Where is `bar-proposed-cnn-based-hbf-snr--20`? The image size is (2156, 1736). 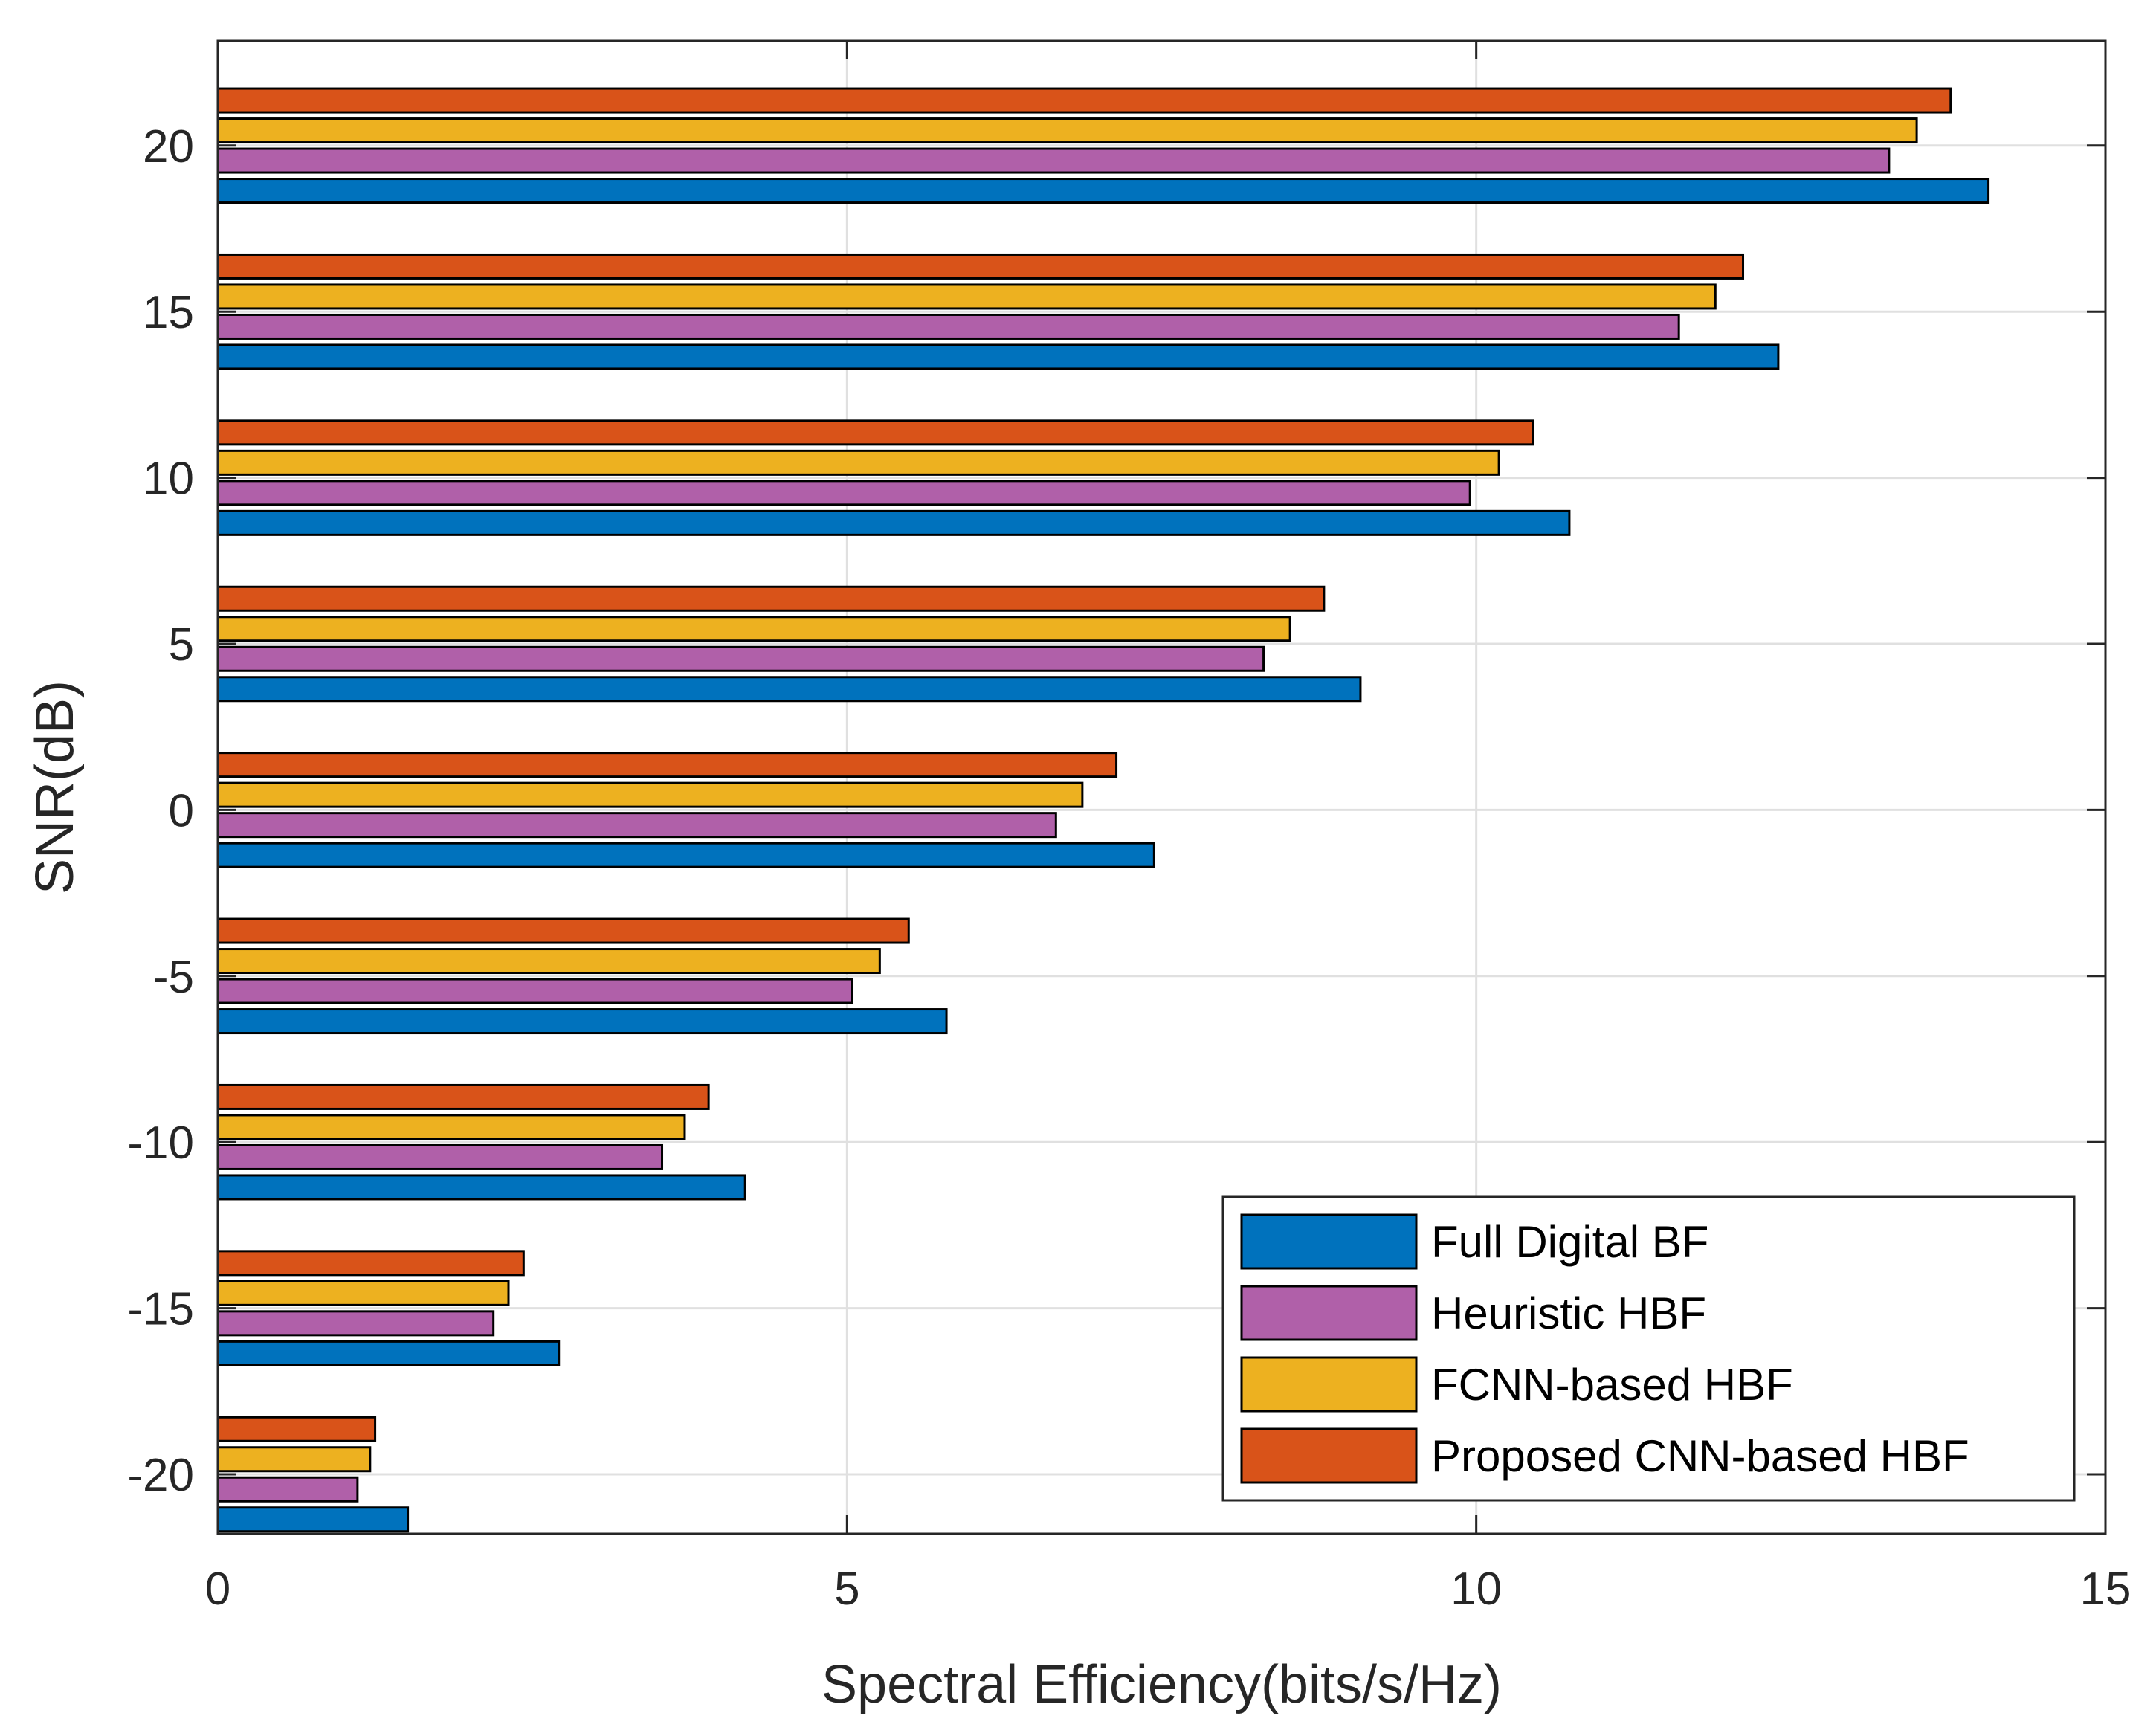
bar-proposed-cnn-based-hbf-snr--20 is located at coordinates (296, 1429).